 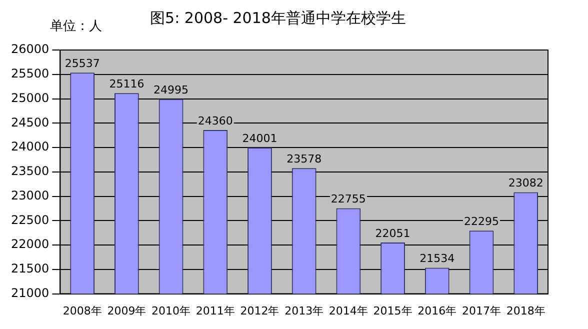 What do you see at coordinates (126, 83) in the screenshot?
I see `data-label: 25116` at bounding box center [126, 83].